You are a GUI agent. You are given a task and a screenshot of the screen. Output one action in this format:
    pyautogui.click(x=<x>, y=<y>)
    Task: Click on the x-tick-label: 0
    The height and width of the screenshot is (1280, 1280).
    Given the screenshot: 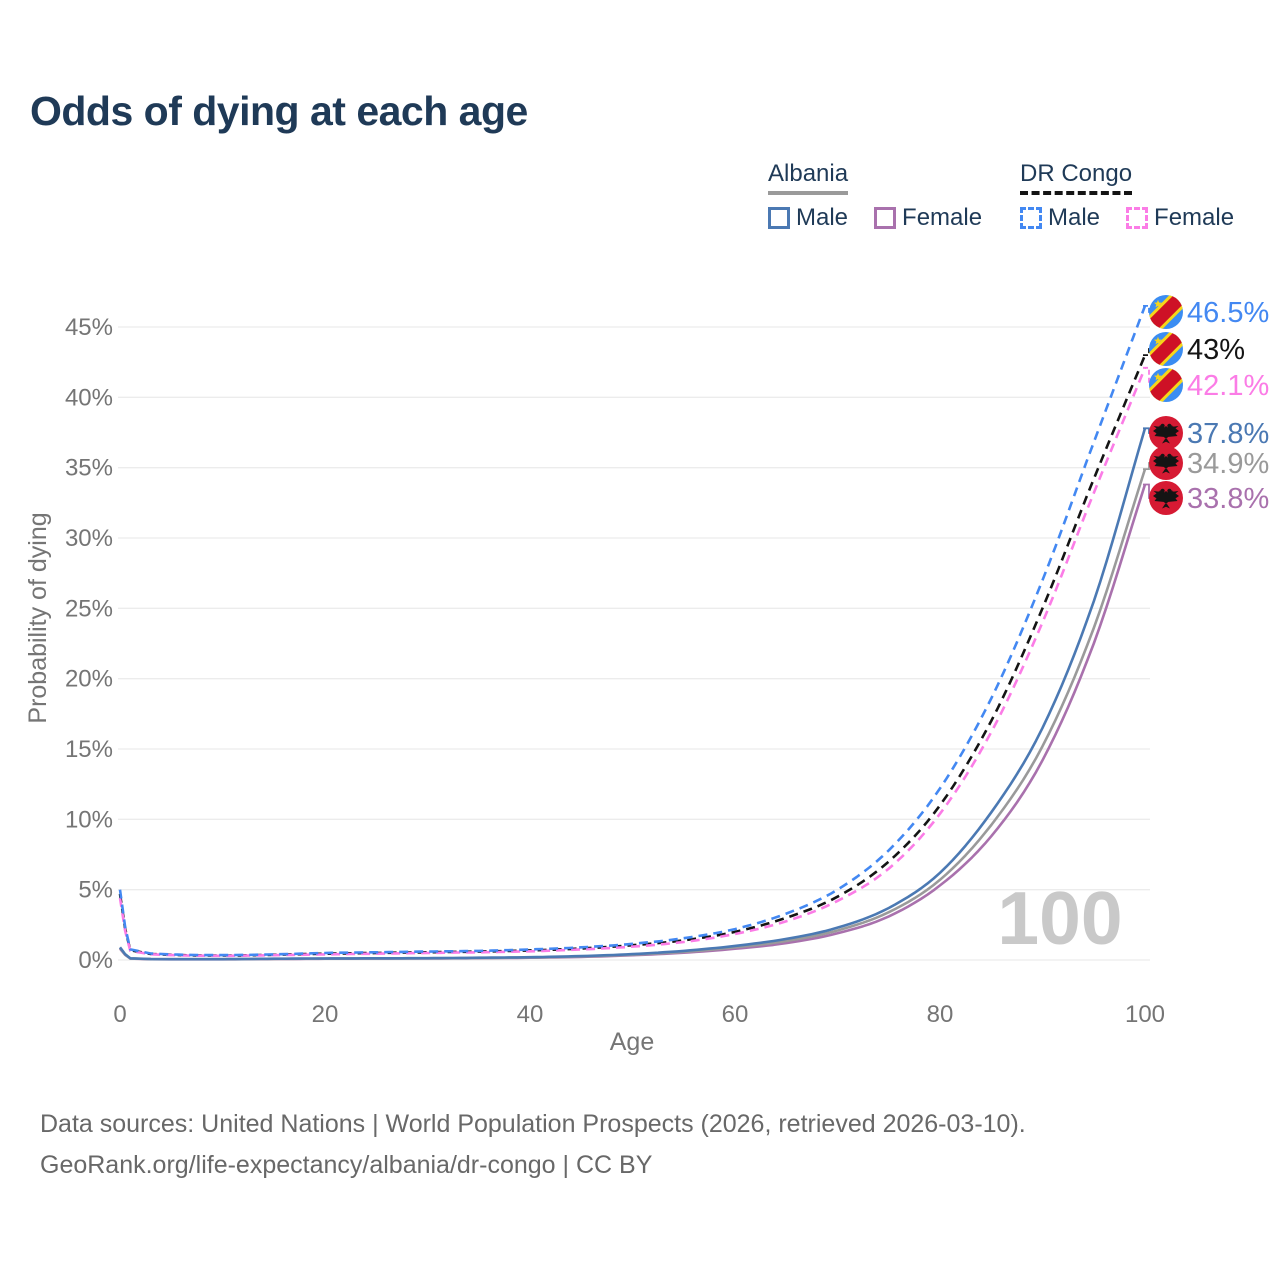 What is the action you would take?
    pyautogui.click(x=119, y=1014)
    